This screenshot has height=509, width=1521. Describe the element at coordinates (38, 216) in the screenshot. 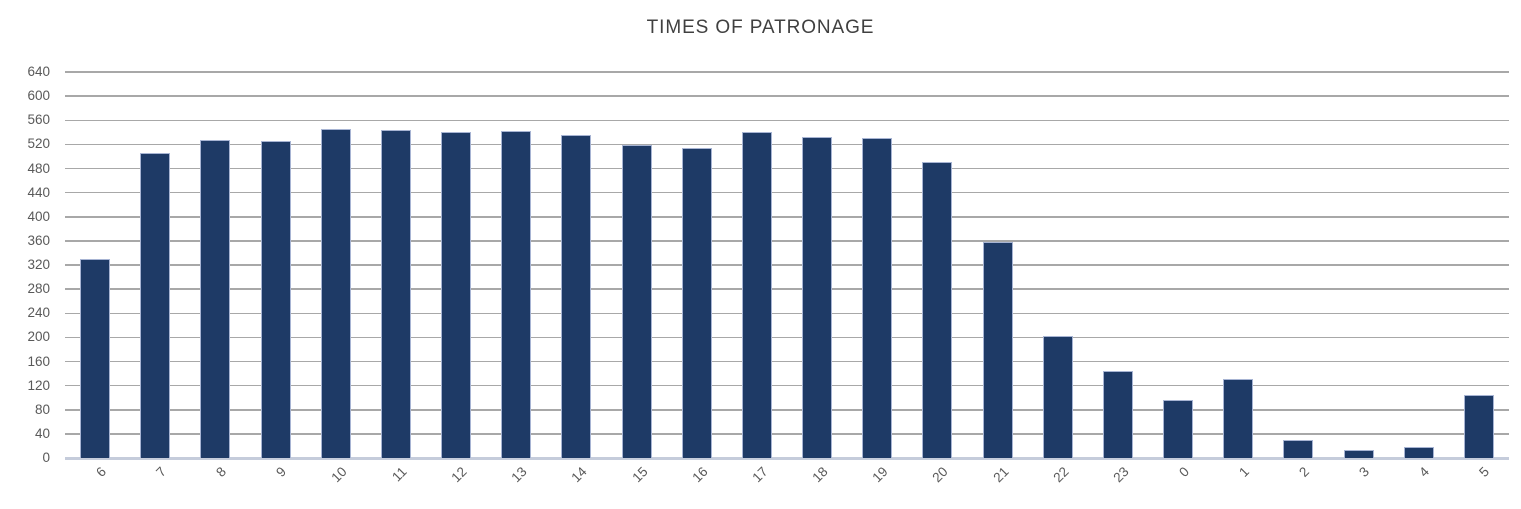

I see `y-axis-tick-label: 400` at that location.